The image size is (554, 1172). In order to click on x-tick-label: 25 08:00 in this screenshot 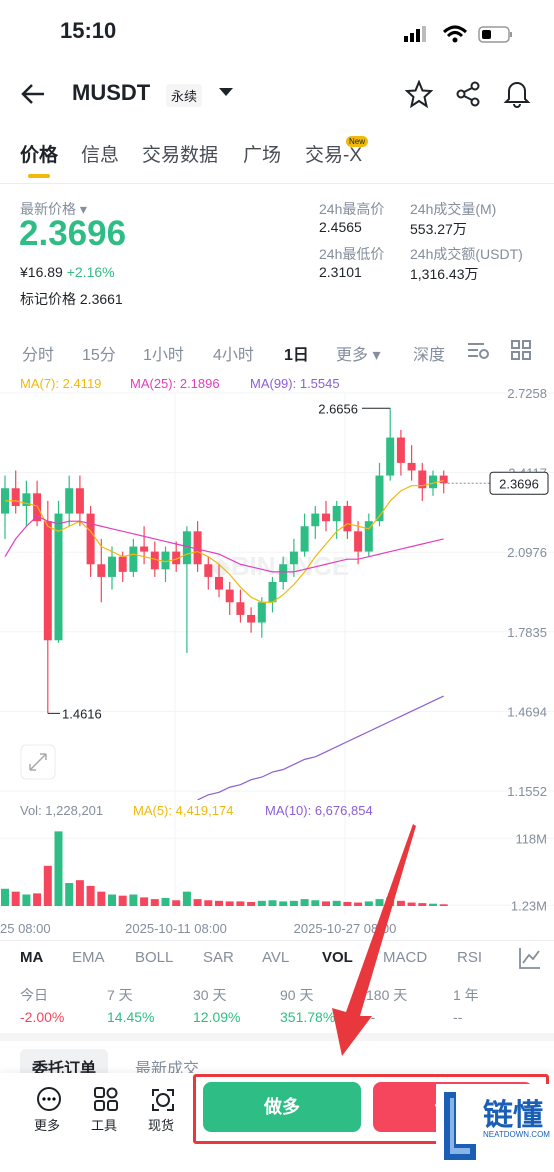, I will do `click(25, 928)`.